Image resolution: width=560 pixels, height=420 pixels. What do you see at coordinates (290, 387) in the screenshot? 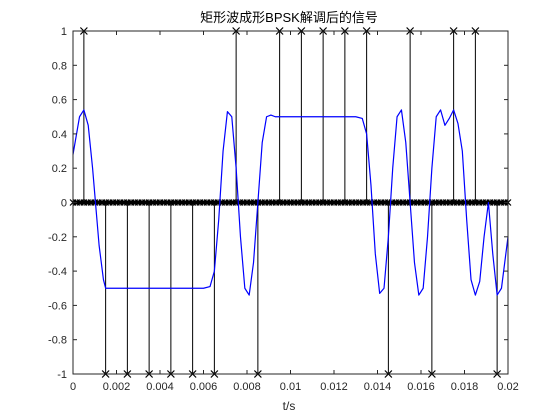
I see `x-tick-label: 0.01` at bounding box center [290, 387].